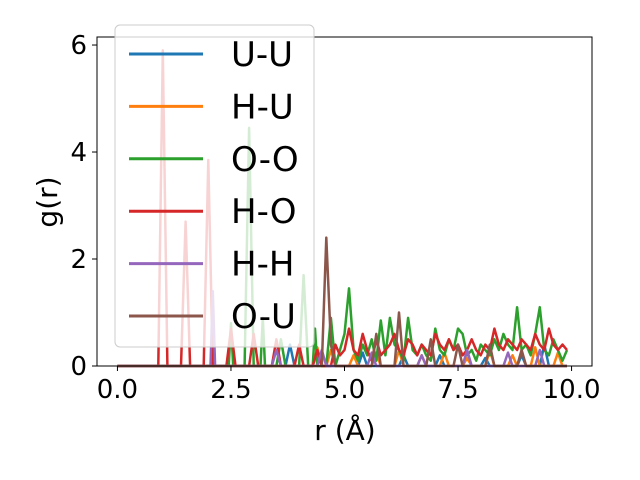  Describe the element at coordinates (117, 390) in the screenshot. I see `x-tick-label: 0.0` at that location.